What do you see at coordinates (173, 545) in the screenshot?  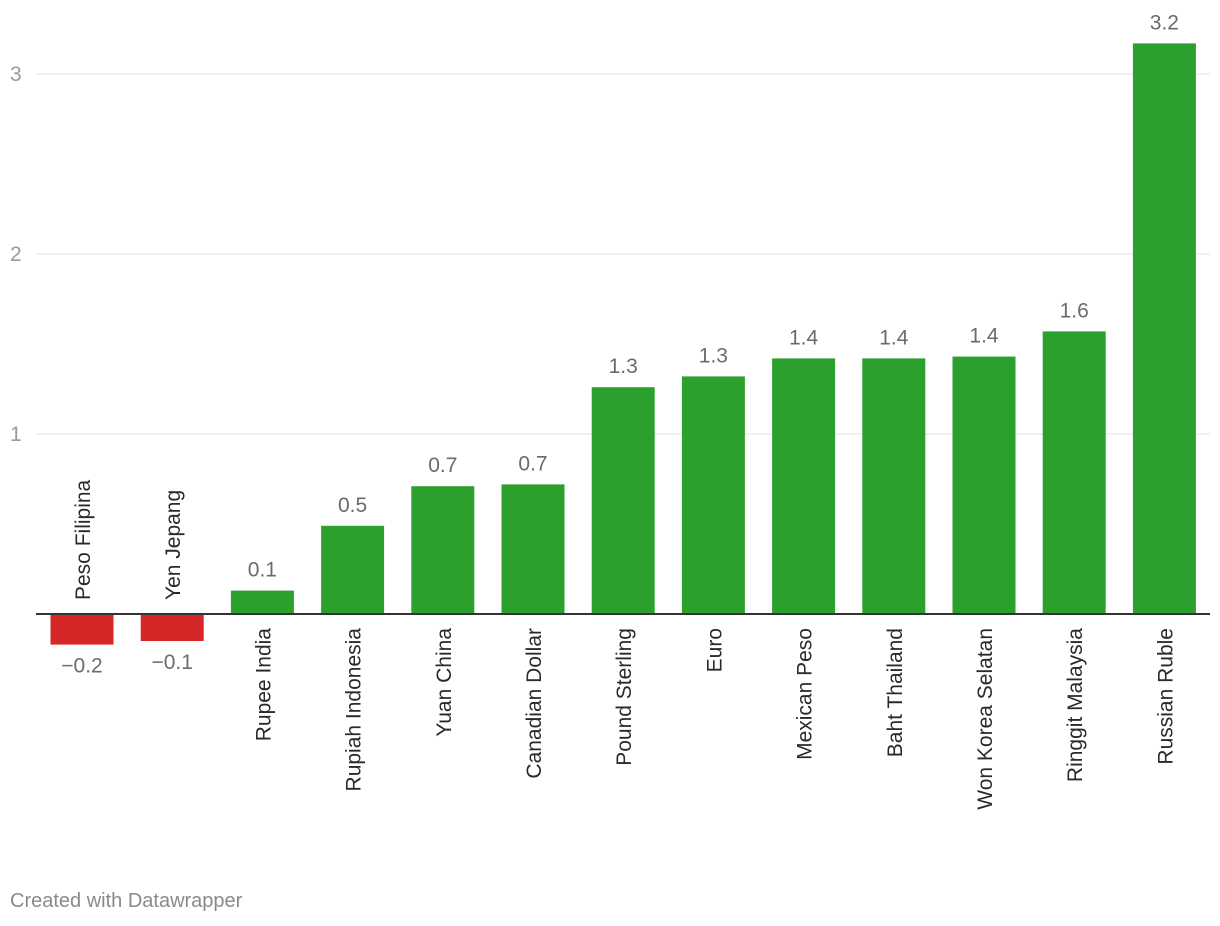 I see `category-label: Yen Jepang` at bounding box center [173, 545].